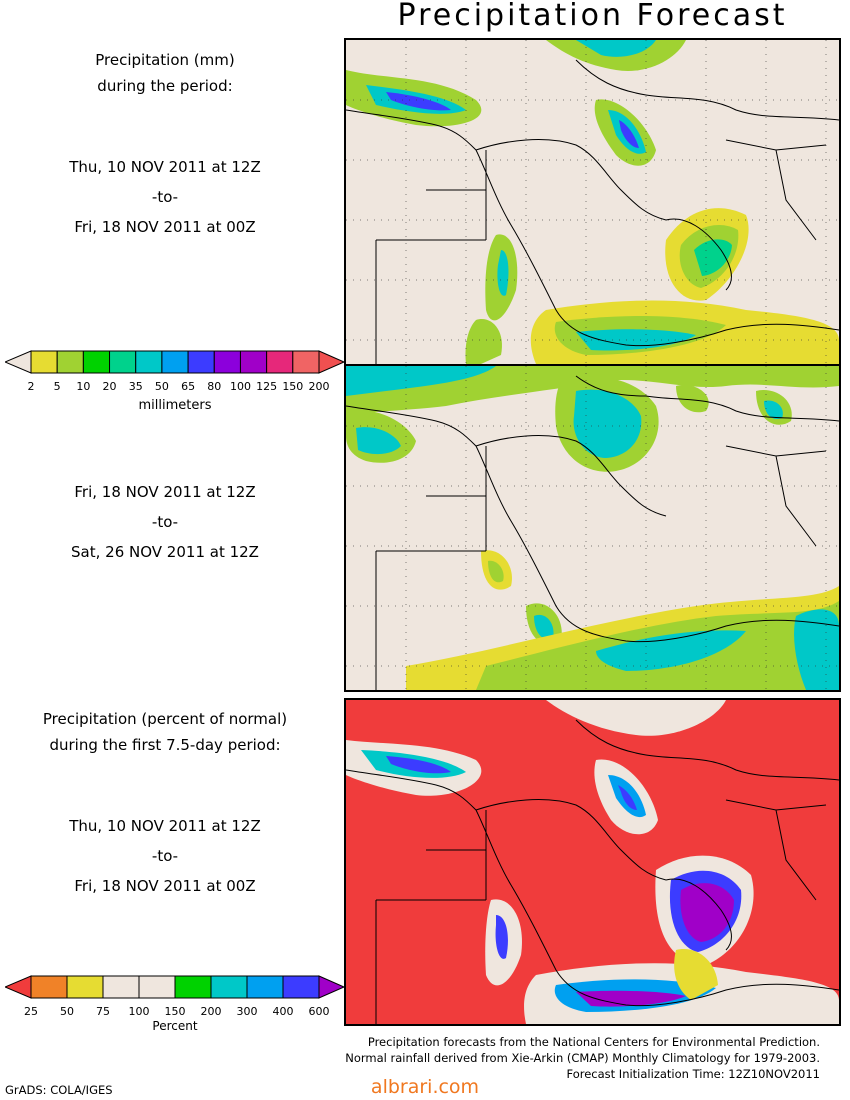 The height and width of the screenshot is (1100, 850). I want to click on colorbar-percent-swatches, so click(174, 987).